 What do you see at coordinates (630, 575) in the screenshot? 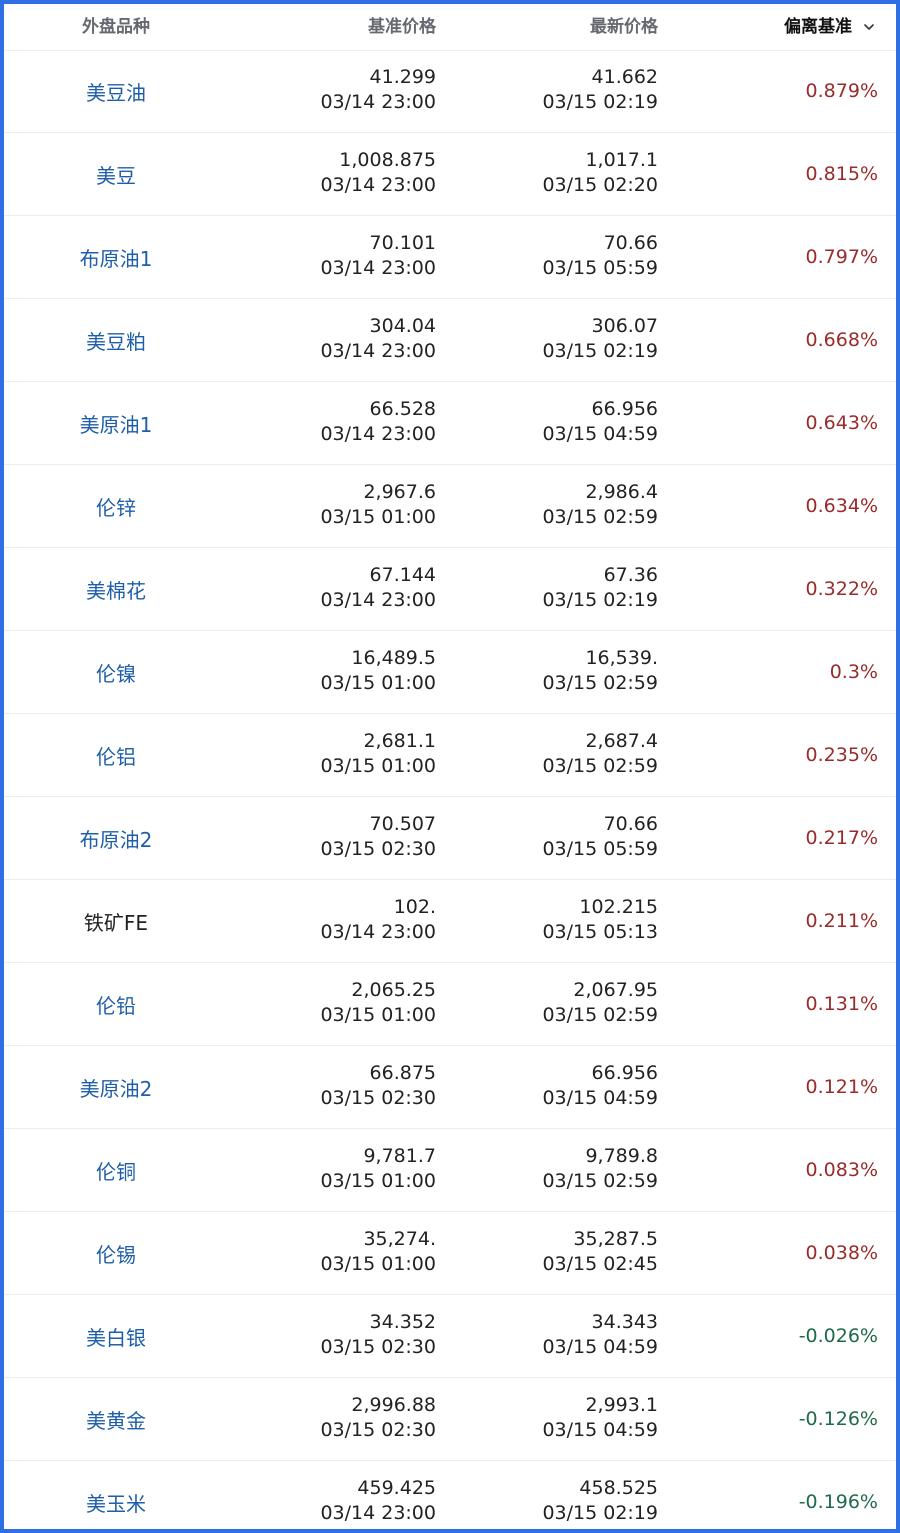
I see `latest-price: 67.36` at bounding box center [630, 575].